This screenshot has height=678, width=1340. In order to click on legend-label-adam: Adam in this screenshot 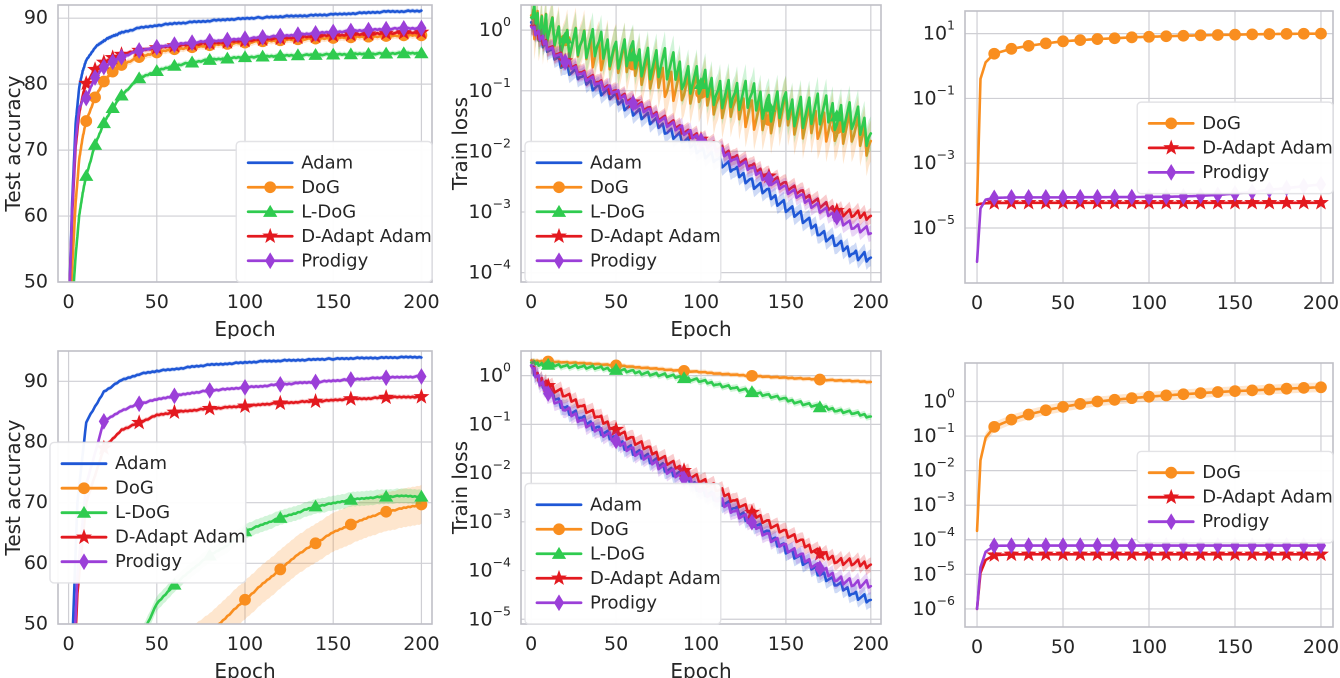, I will do `click(141, 463)`.